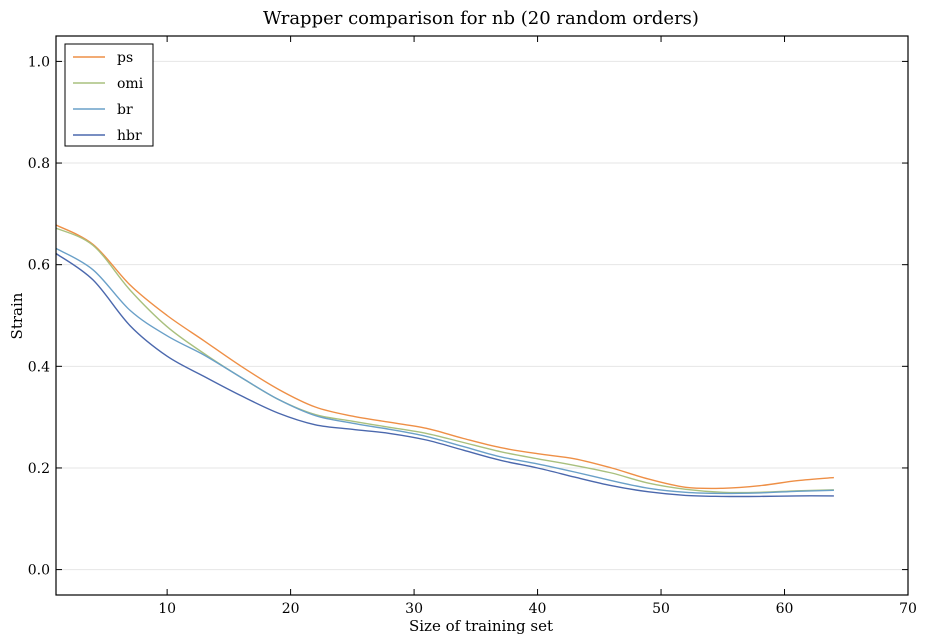 The image size is (926, 644). Describe the element at coordinates (538, 609) in the screenshot. I see `x-tick-label: 40` at that location.